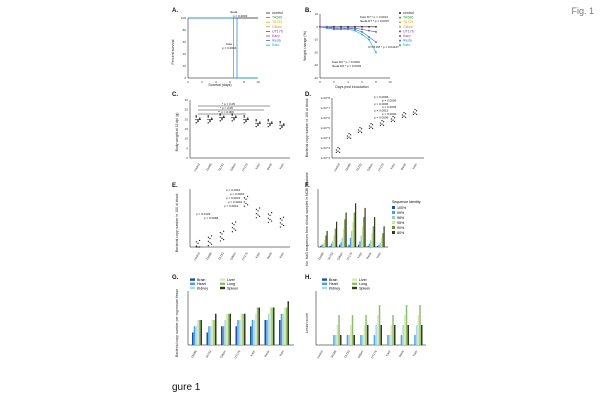 This screenshot has width=600, height=400. What do you see at coordinates (187, 119) in the screenshot?
I see `panel-c-ytick: 20` at bounding box center [187, 119].